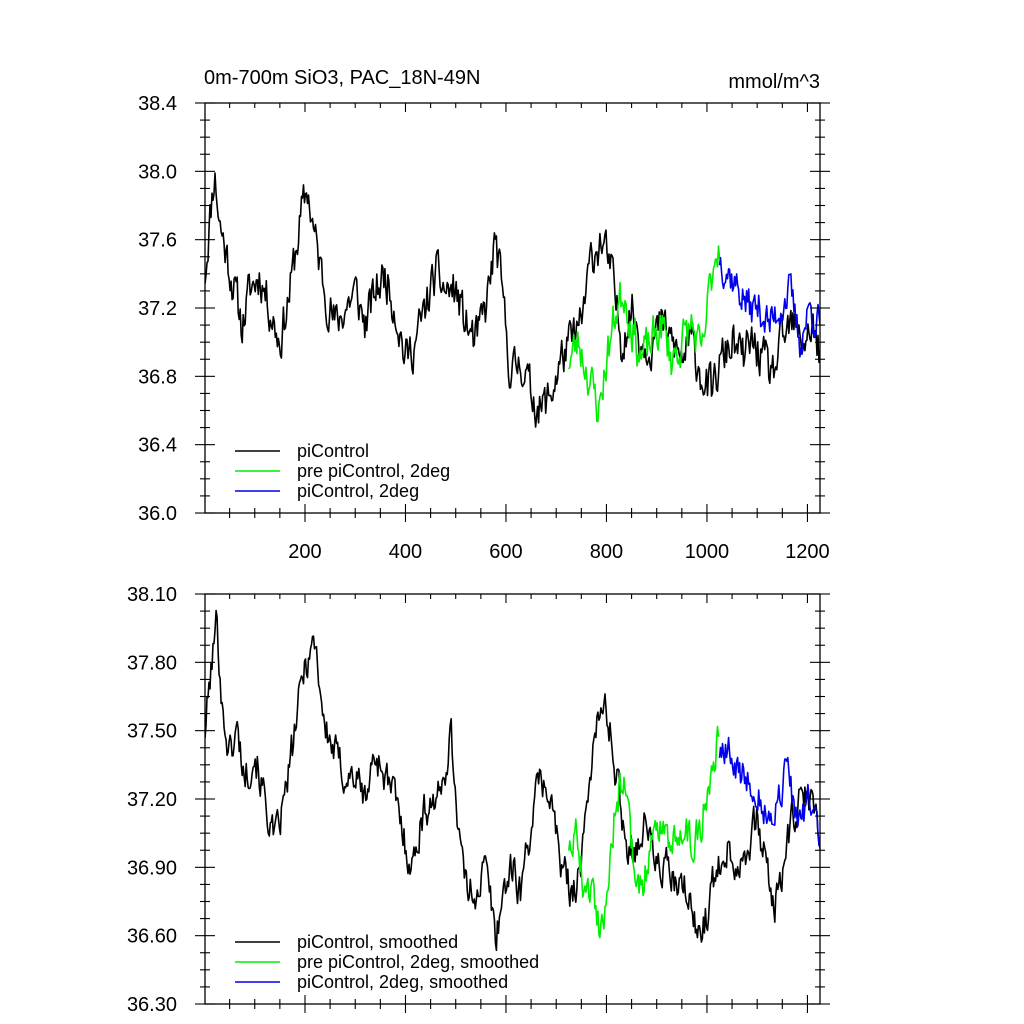  I want to click on y-tick-label: 37.6, so click(157, 241).